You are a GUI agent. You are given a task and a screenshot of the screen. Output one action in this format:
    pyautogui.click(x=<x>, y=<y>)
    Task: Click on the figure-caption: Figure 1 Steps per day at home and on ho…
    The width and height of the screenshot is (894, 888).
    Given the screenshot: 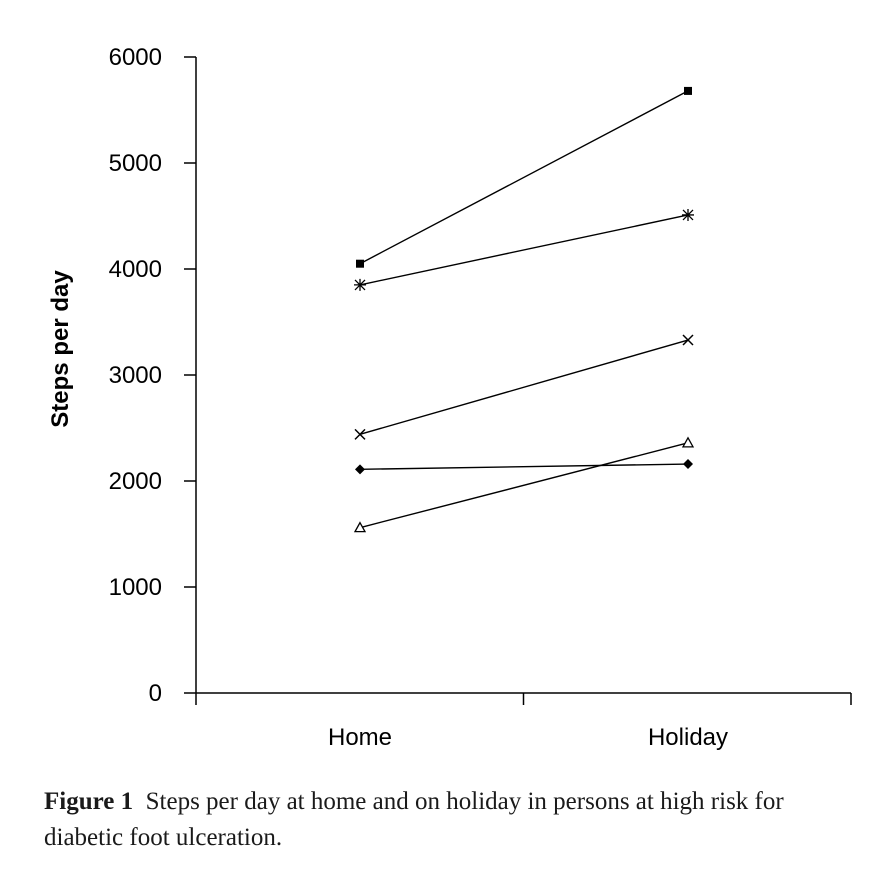 What is the action you would take?
    pyautogui.click(x=454, y=820)
    